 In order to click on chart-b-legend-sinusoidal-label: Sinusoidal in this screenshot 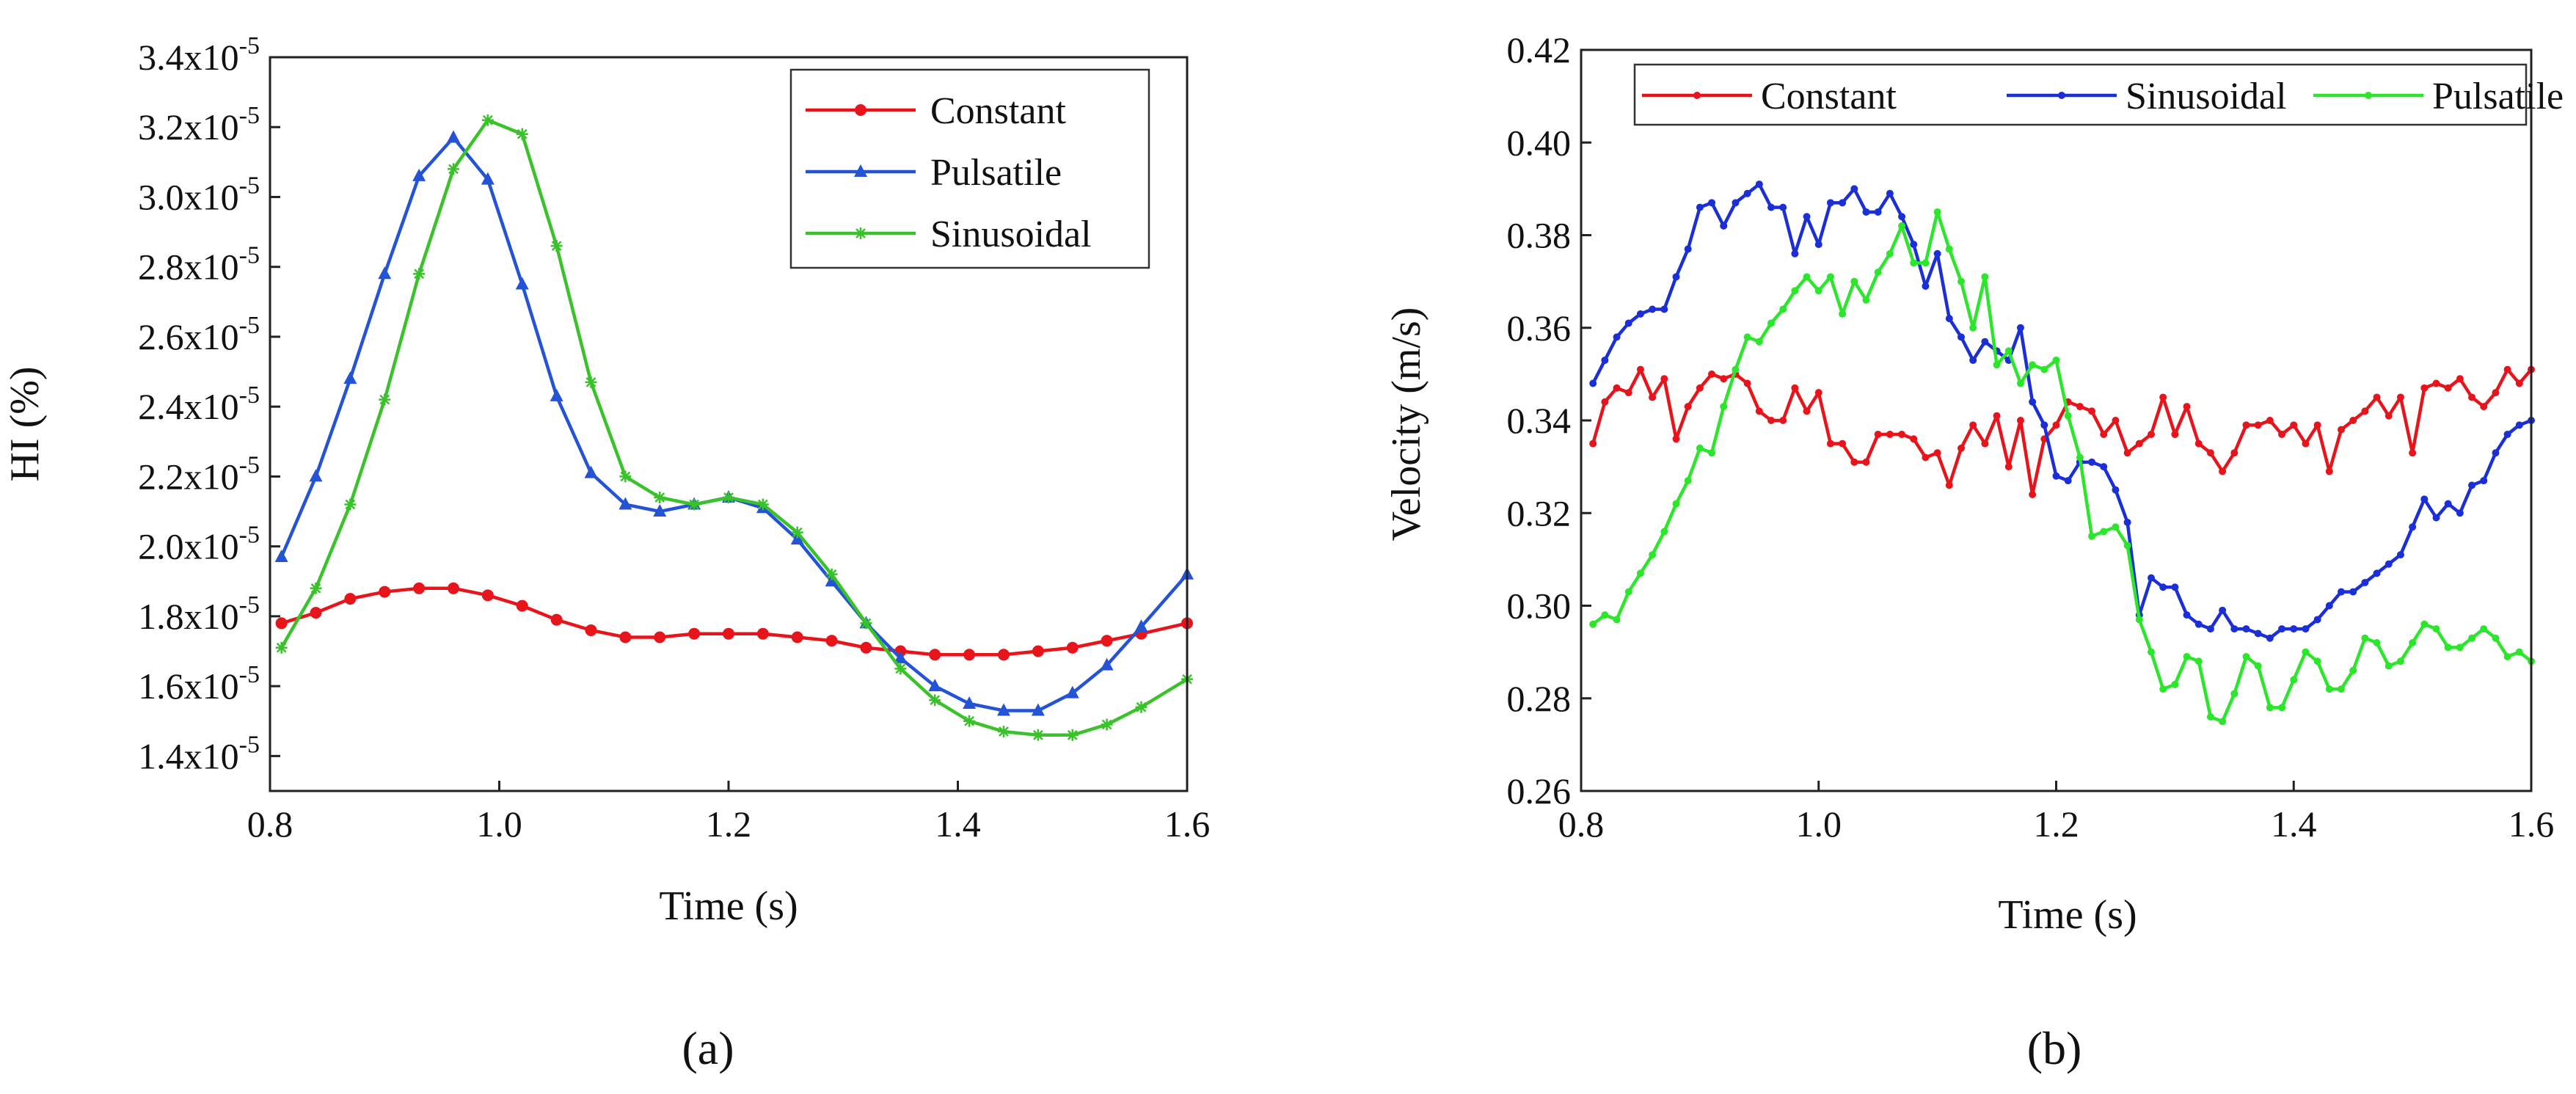, I will do `click(2207, 96)`.